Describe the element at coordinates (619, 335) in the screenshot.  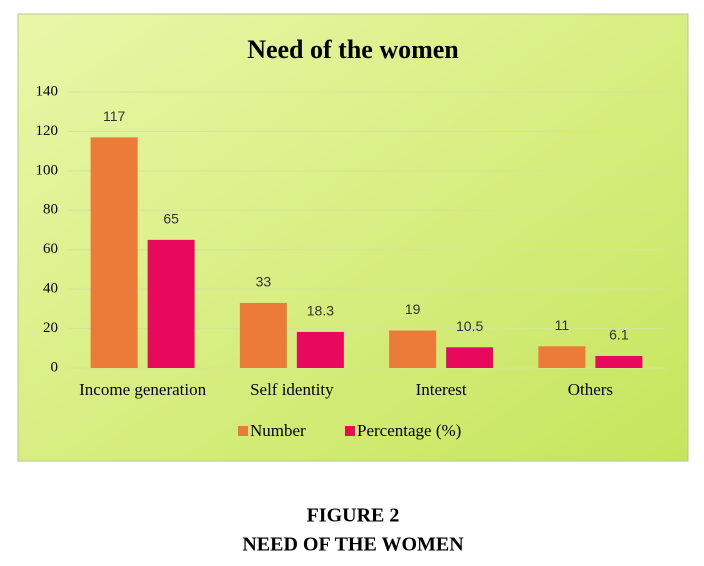
I see `value-label: 6.1` at that location.